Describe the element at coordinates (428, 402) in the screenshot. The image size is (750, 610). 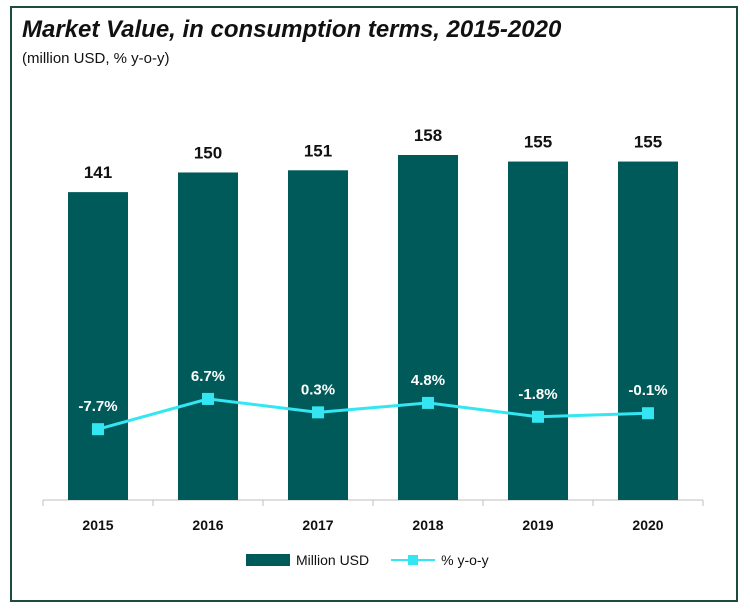
I see `yoy-marker-2018` at that location.